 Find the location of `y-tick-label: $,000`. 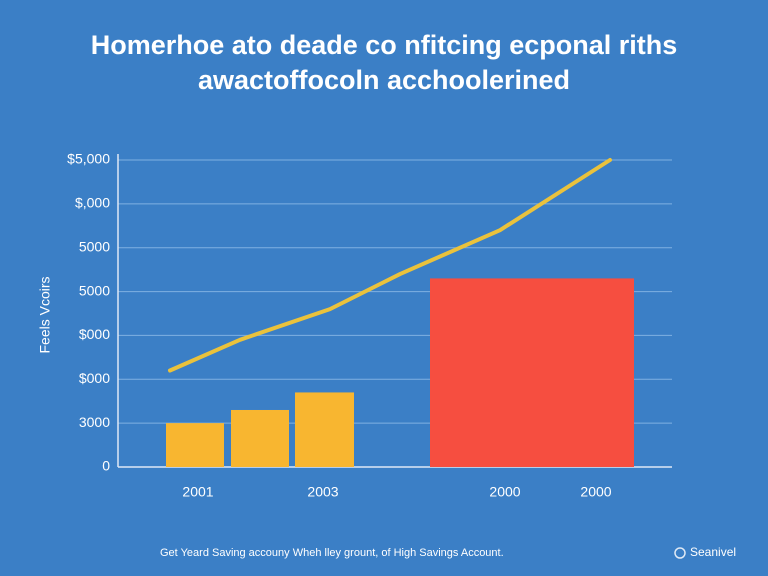

y-tick-label: $,000 is located at coordinates (92, 203).